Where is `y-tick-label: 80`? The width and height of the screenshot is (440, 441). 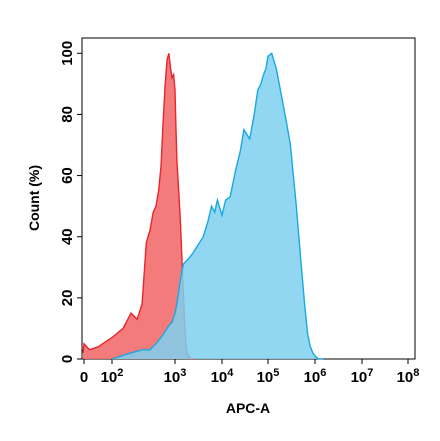
y-tick-label: 80 is located at coordinates (67, 114).